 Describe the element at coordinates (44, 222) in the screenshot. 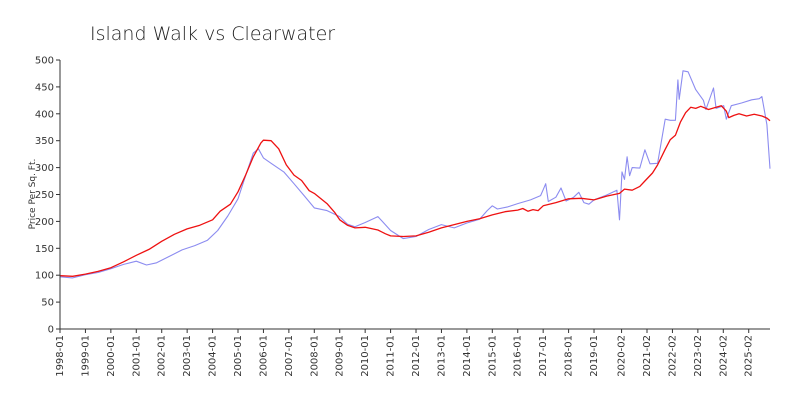

I see `y-tick-label: 200` at that location.